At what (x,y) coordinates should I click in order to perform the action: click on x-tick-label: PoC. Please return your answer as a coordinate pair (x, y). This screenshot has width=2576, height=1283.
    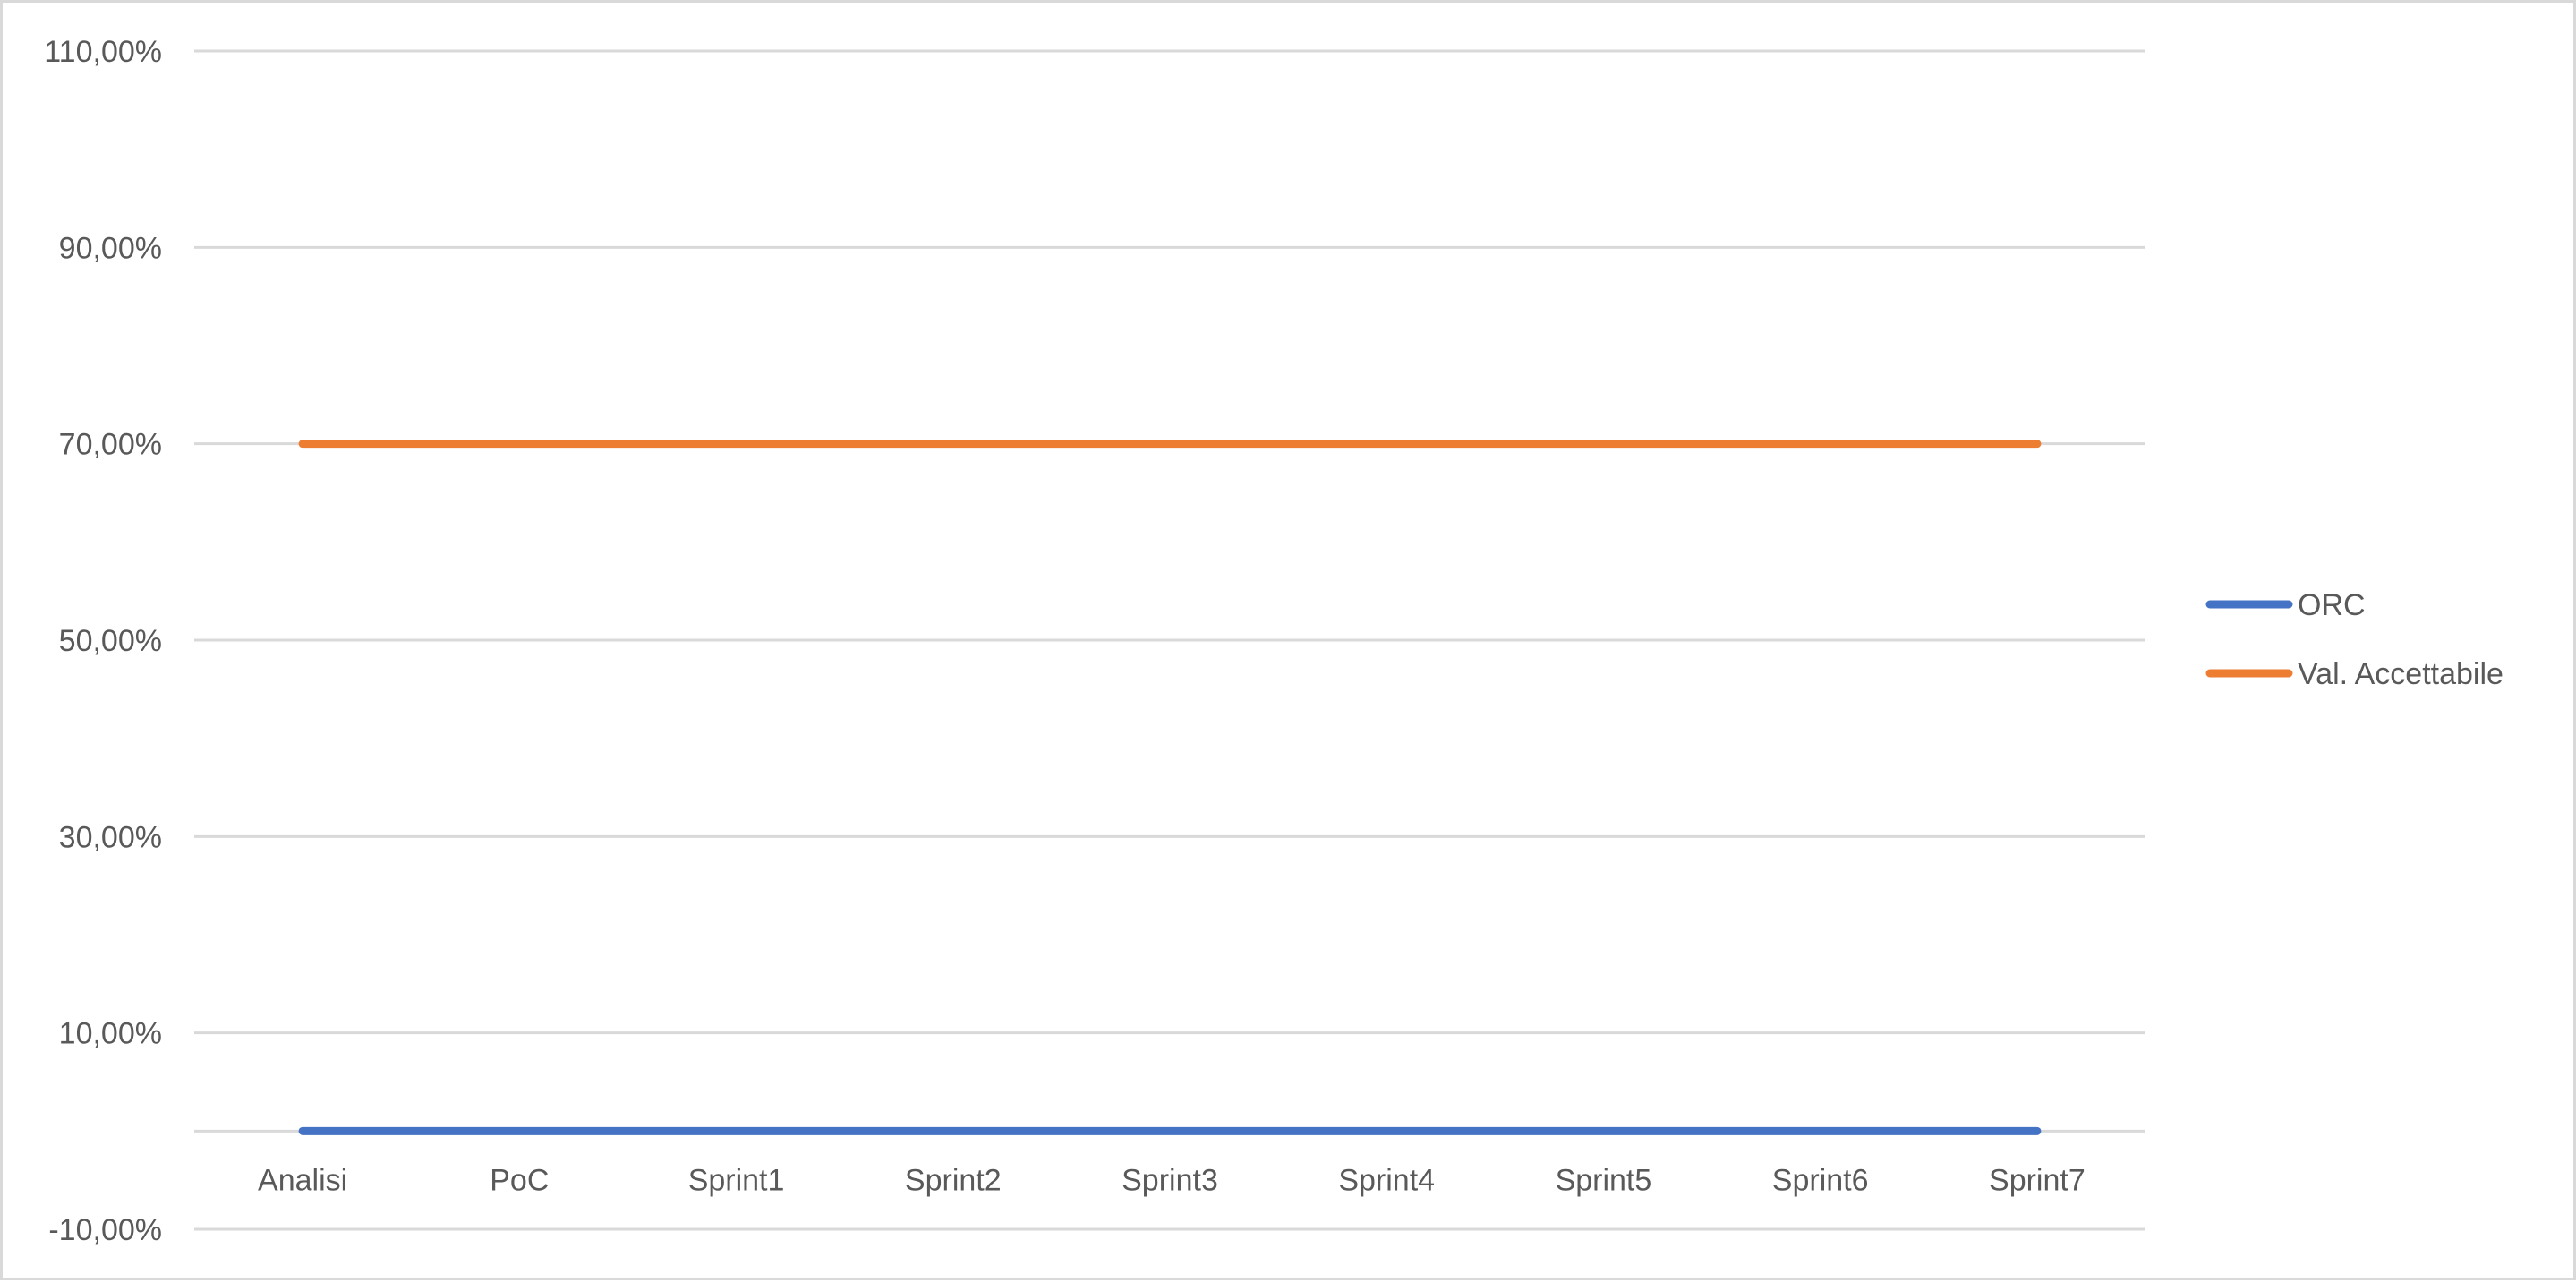
    Looking at the image, I should click on (519, 1180).